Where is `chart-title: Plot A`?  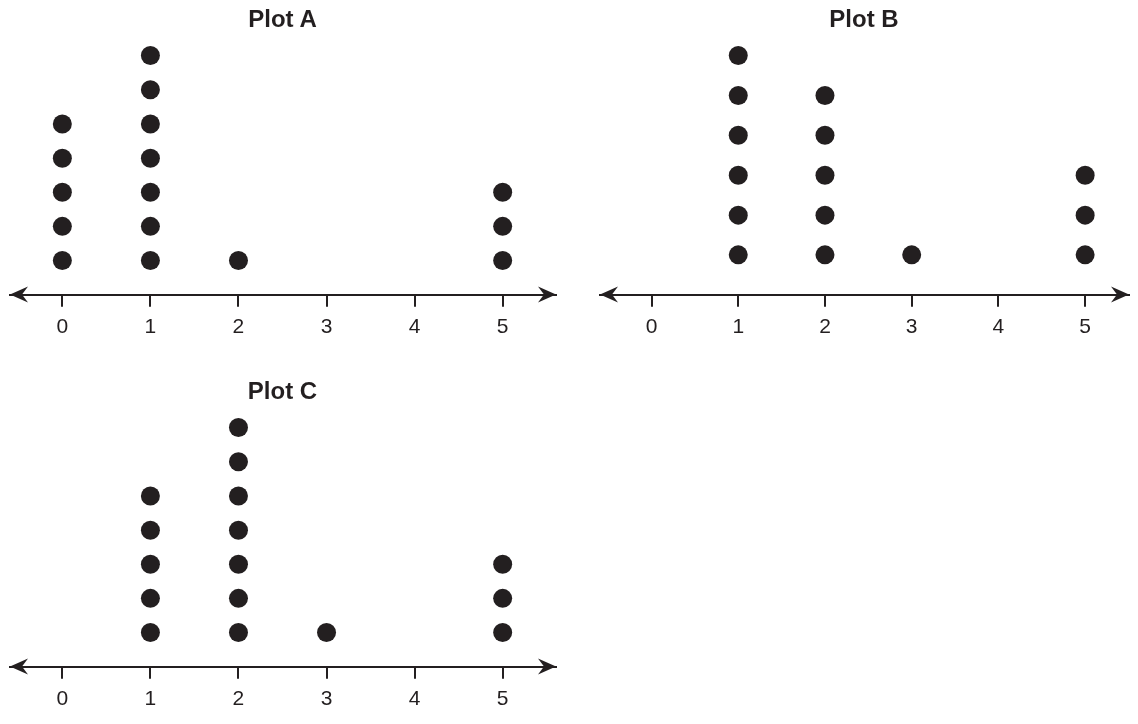
chart-title: Plot A is located at coordinates (282, 19).